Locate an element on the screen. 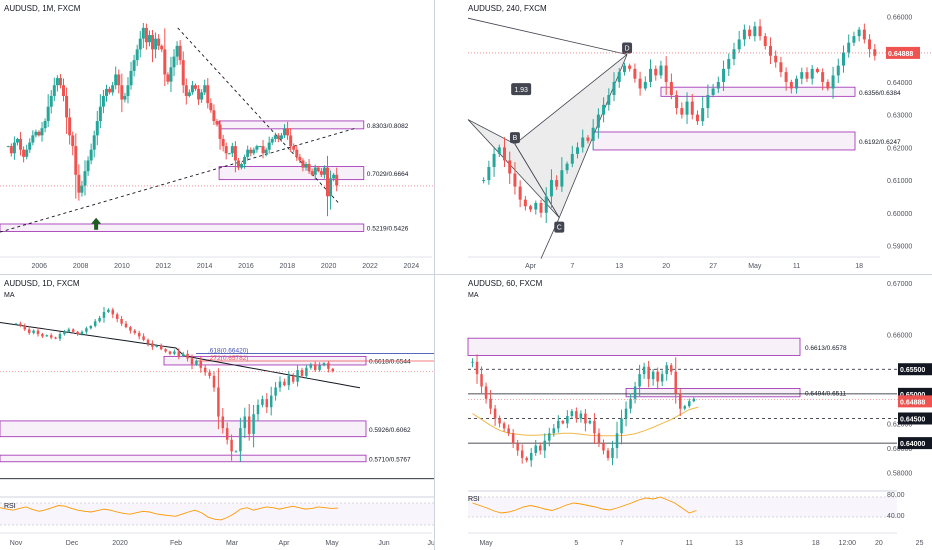 The height and width of the screenshot is (550, 932). x-tick-label: Dec is located at coordinates (72, 543).